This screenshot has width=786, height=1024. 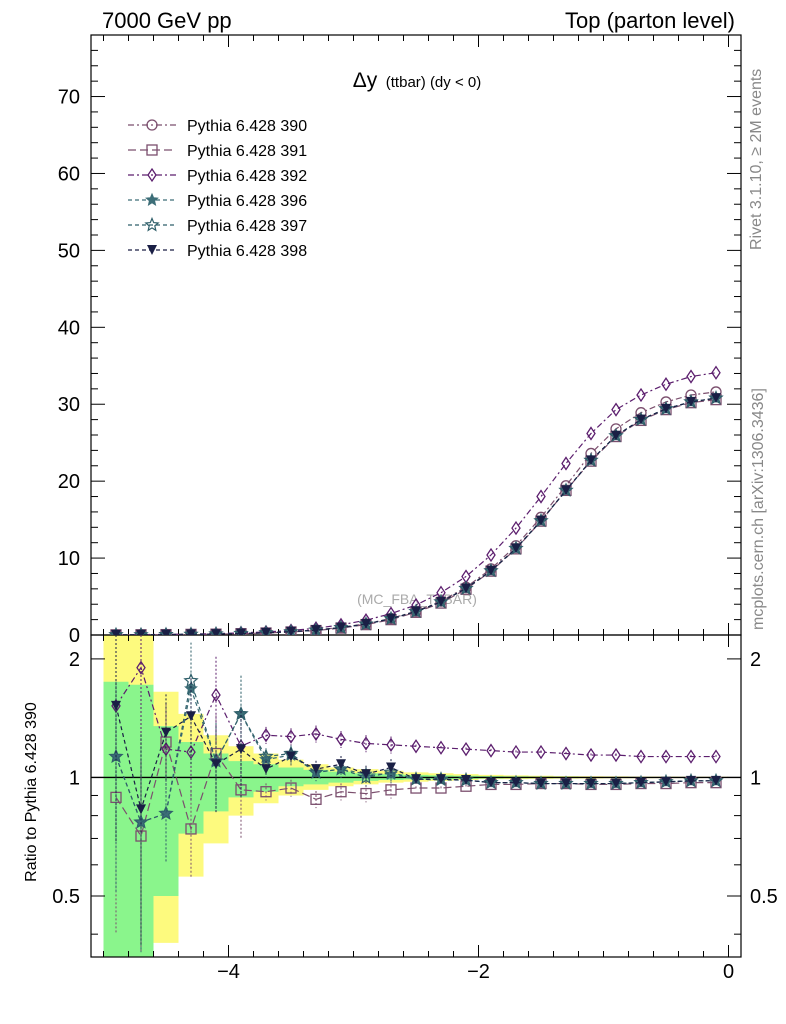 I want to click on y-tick-label-main: 10, so click(x=69, y=559).